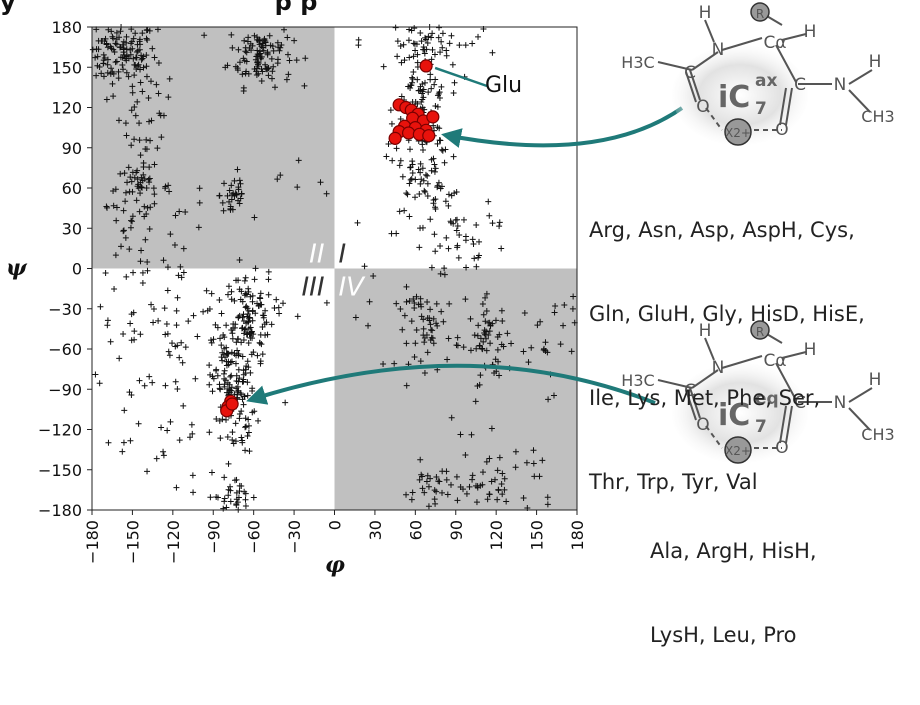 Image resolution: width=920 pixels, height=705 pixels. What do you see at coordinates (810, 32) in the screenshot?
I see `h-atom: H` at bounding box center [810, 32].